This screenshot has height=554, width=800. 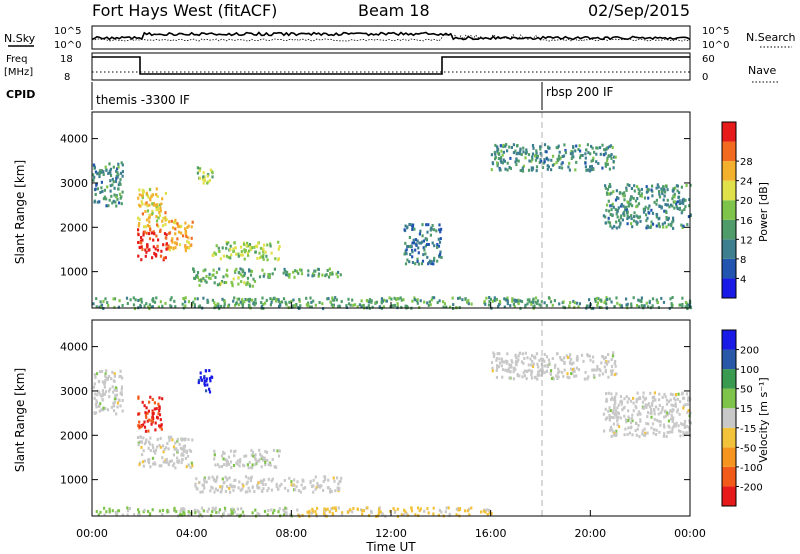 I want to click on y-tick-label: 1000, so click(x=74, y=272).